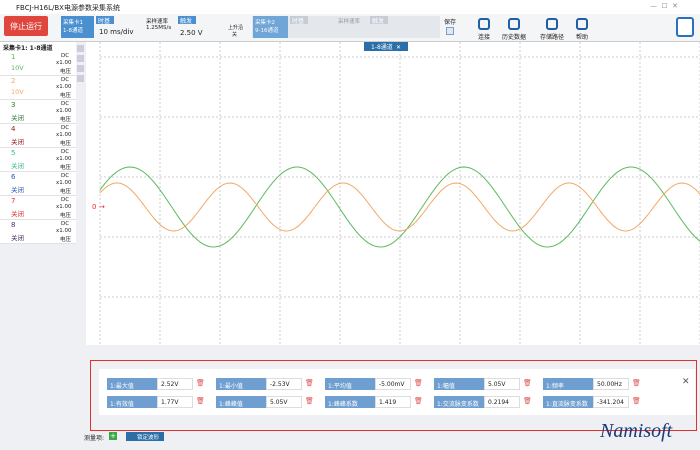  I want to click on measurement-item: 1:平均值 -5.00mV 🗑, so click(374, 384).